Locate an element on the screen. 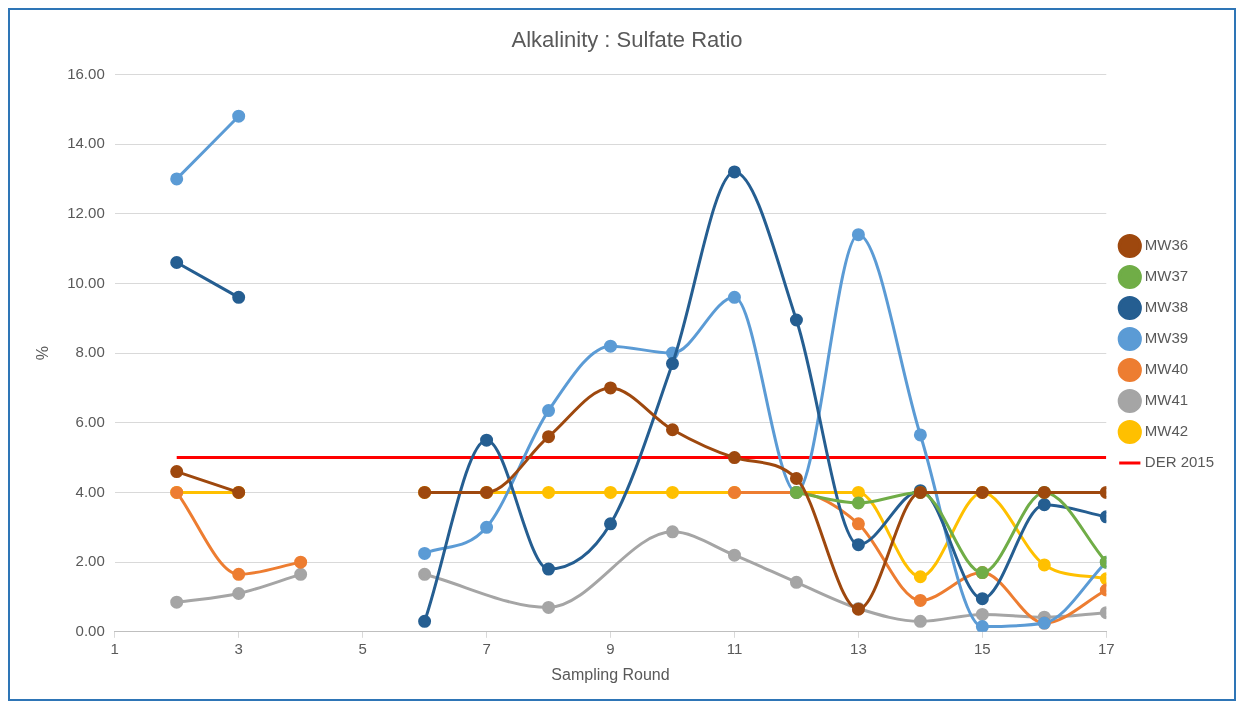  x-tick-label: 1 is located at coordinates (114, 648).